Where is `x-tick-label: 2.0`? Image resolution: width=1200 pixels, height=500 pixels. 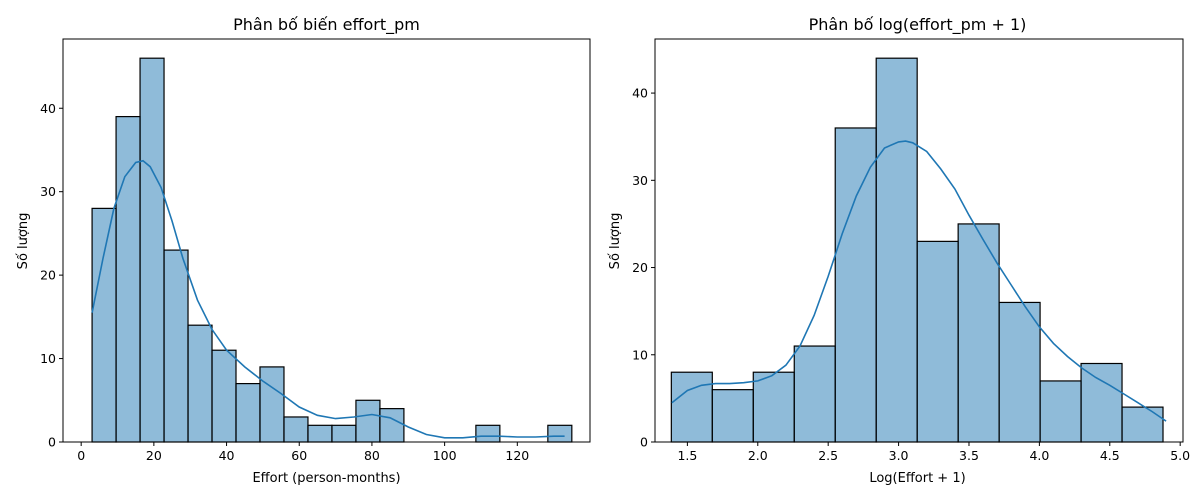 x-tick-label: 2.0 is located at coordinates (758, 455).